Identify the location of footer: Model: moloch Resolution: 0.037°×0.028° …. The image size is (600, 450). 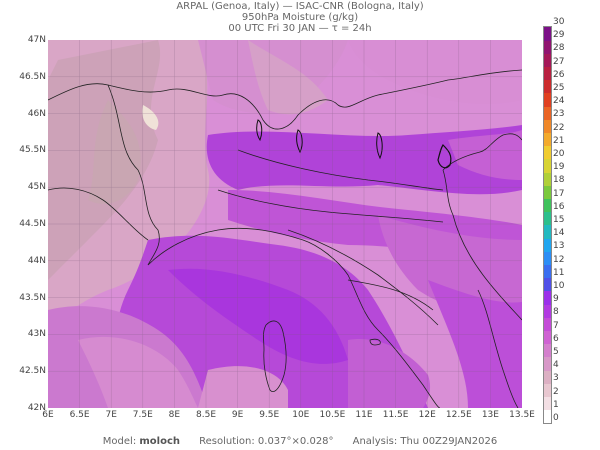
(300, 441).